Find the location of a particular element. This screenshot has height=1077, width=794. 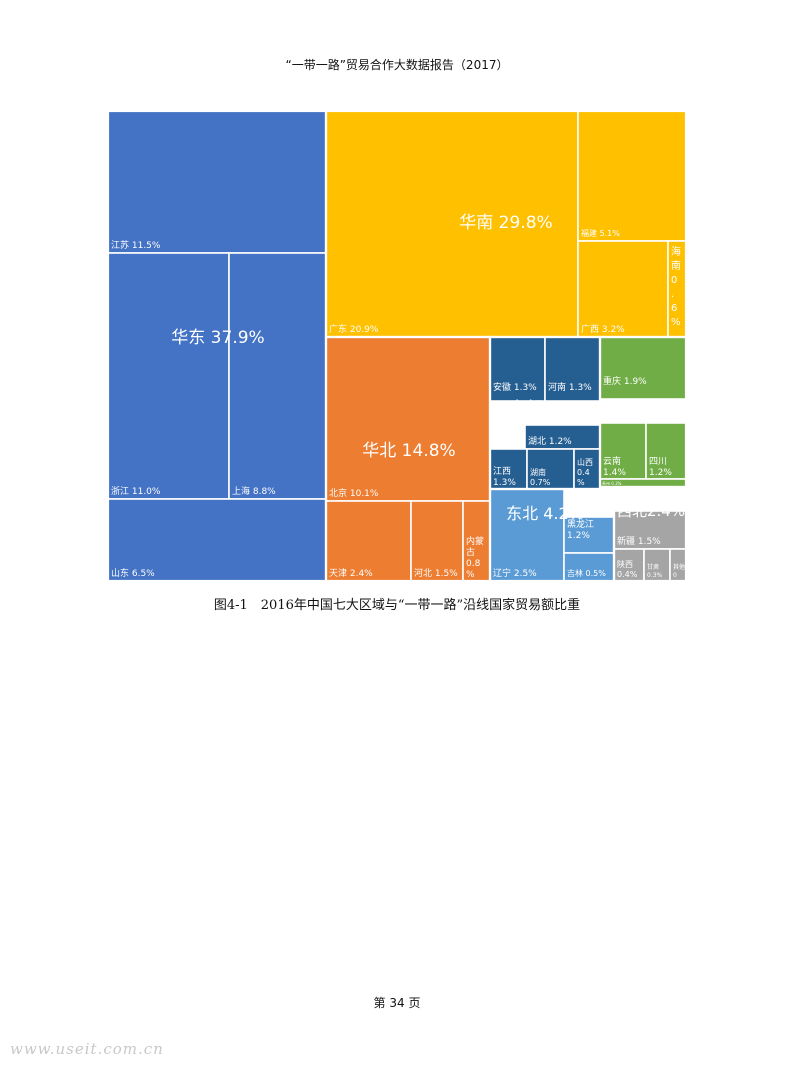

treemap-label-华南-广西: 广西 3.2% is located at coordinates (603, 329).